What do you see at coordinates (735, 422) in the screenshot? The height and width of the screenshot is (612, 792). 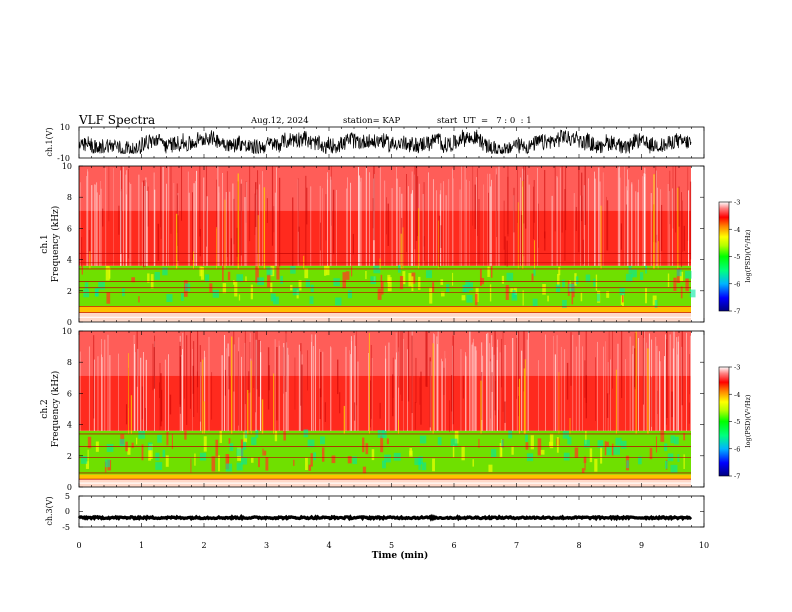 I see `ch2-colorbar: -3 -4 -5 -6 -7 log(PSD)(V²/Hz)` at bounding box center [735, 422].